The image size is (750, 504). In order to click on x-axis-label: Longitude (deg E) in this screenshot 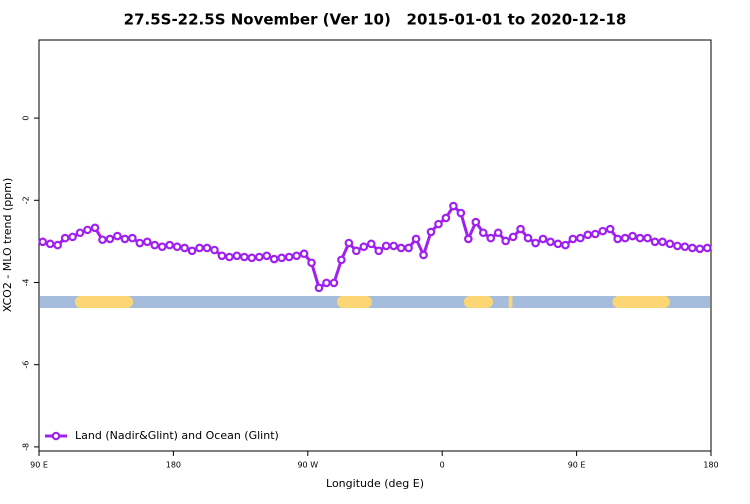, I will do `click(375, 483)`.